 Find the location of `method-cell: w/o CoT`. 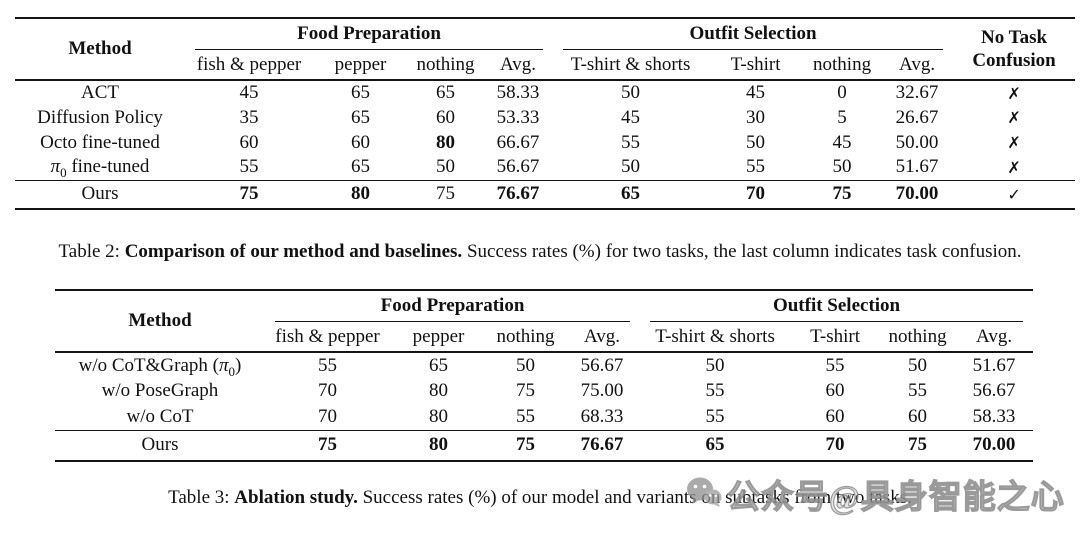

method-cell: w/o CoT is located at coordinates (160, 416).